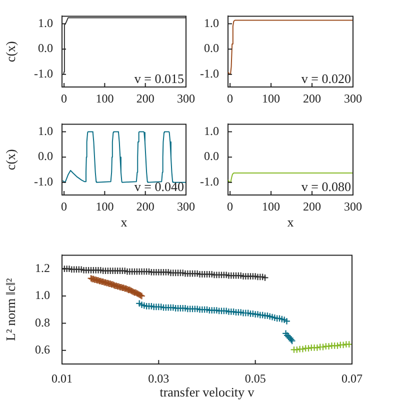  What do you see at coordinates (352, 378) in the screenshot?
I see `x-tick-label: 0.07` at bounding box center [352, 378].